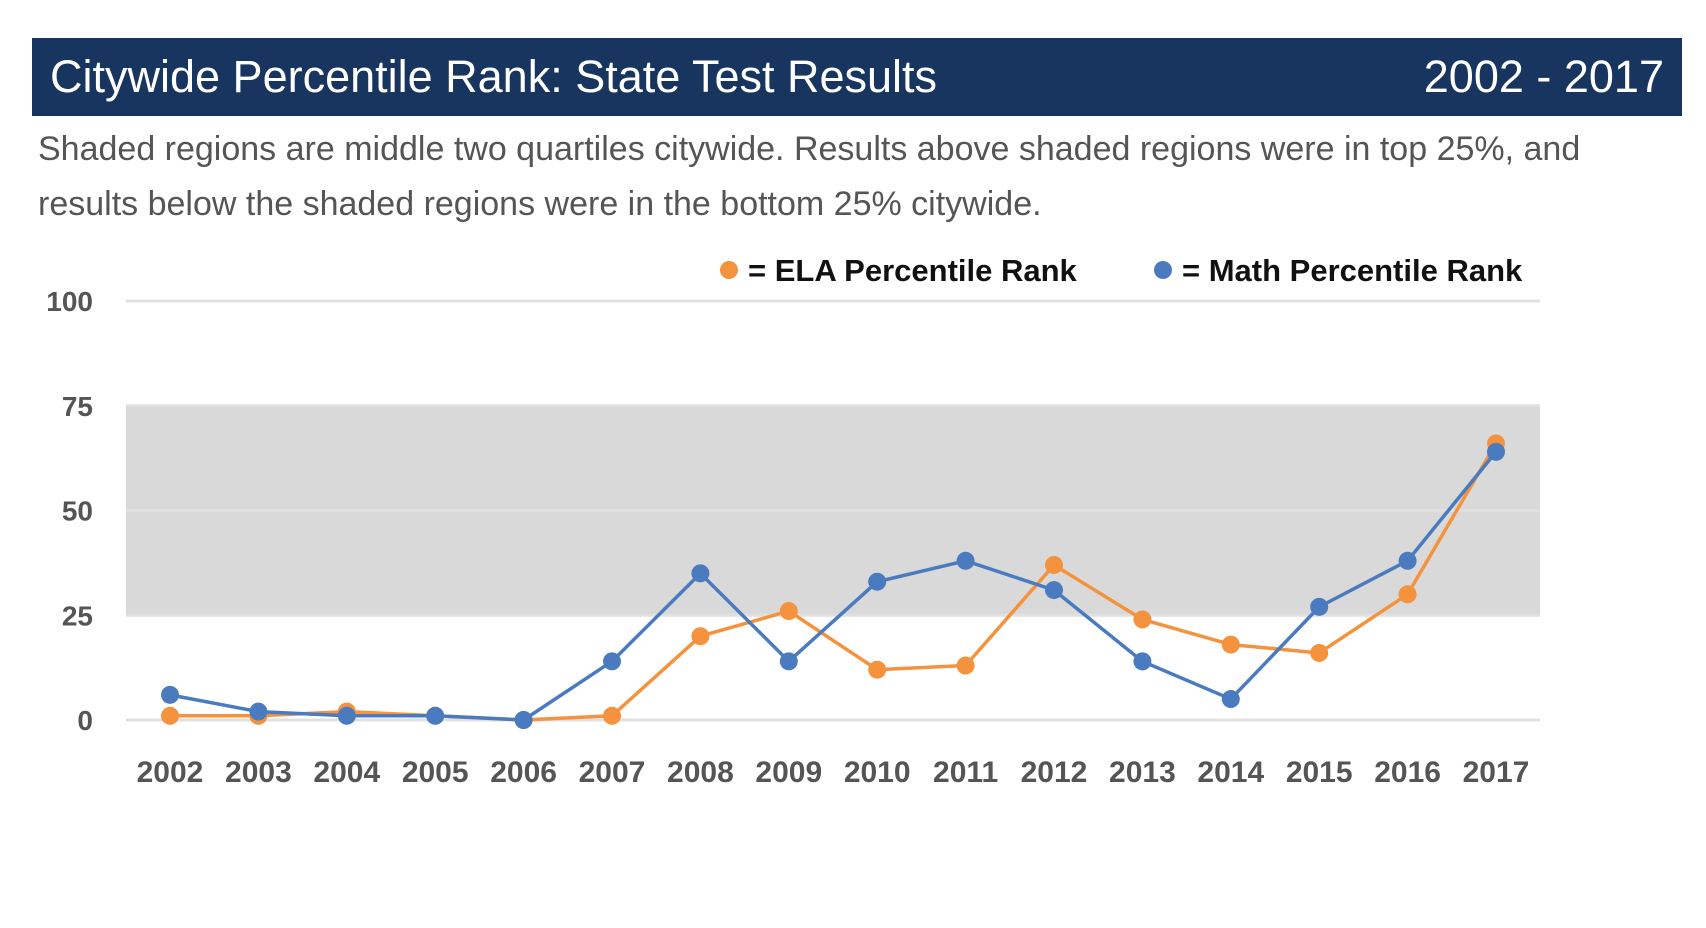 The image size is (1706, 928). Describe the element at coordinates (69, 301) in the screenshot. I see `y-tick-label: 100` at that location.